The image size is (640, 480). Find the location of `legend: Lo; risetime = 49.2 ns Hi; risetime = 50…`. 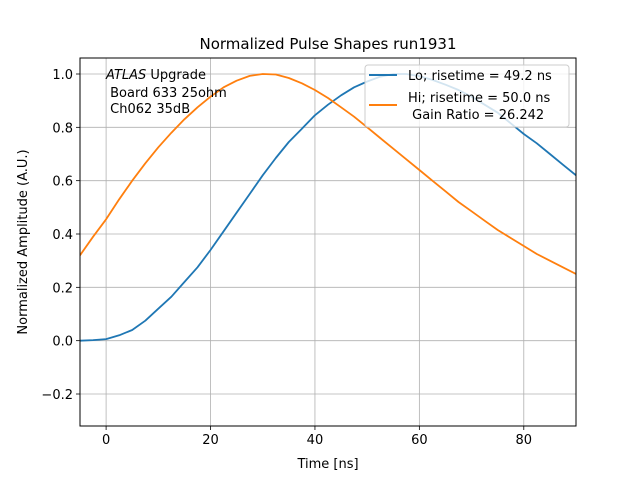

legend: Lo; risetime = 49.2 ns Hi; risetime = 50… is located at coordinates (467, 96).